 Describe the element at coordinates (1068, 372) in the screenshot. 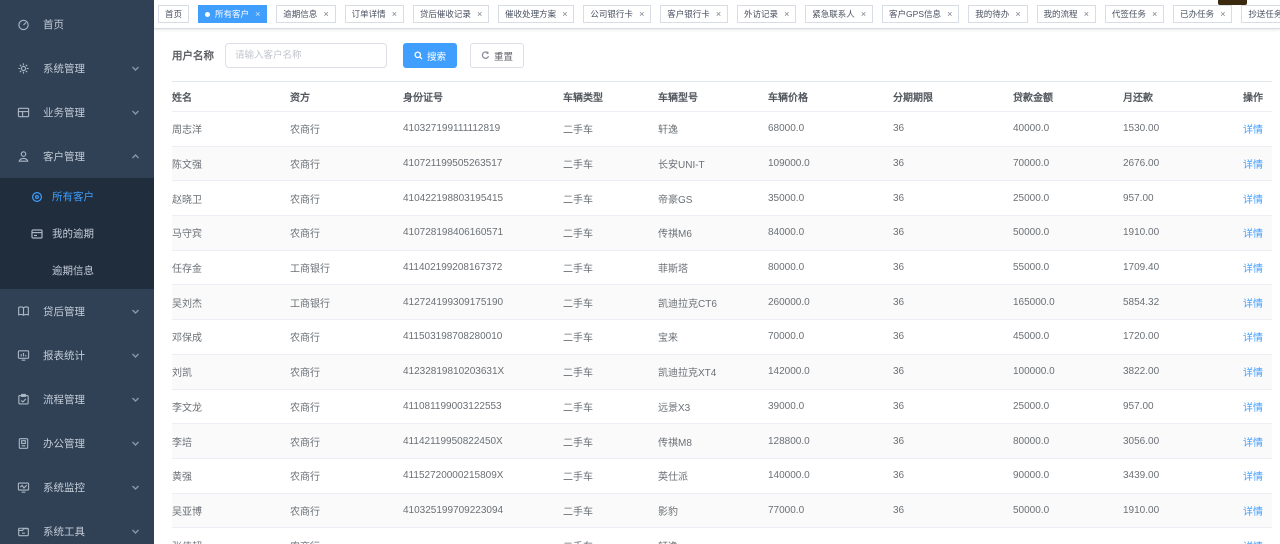

I see `cell-loan: 100000.0` at that location.